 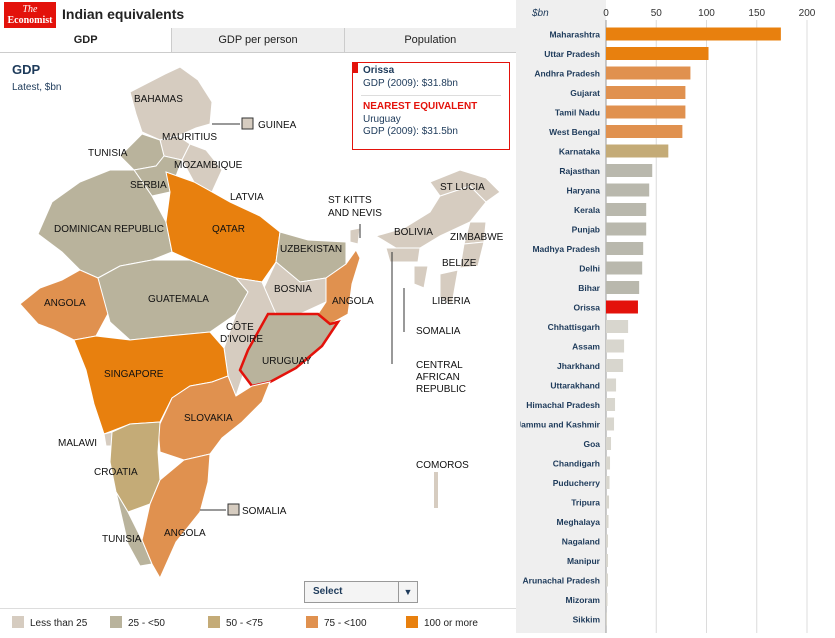 What do you see at coordinates (583, 191) in the screenshot?
I see `category-label: Haryana` at bounding box center [583, 191].